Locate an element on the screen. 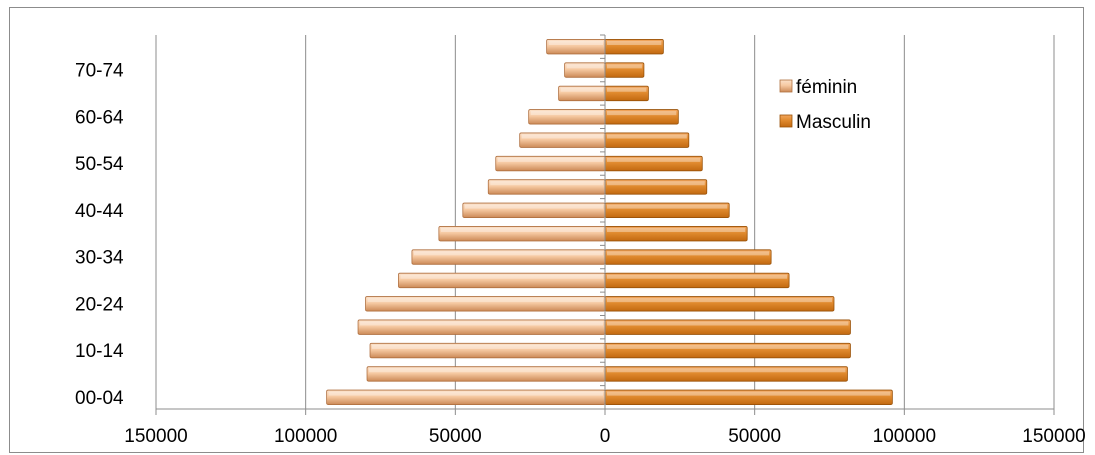 This screenshot has width=1095, height=455. y-tick-label: 60-64 is located at coordinates (99, 117).